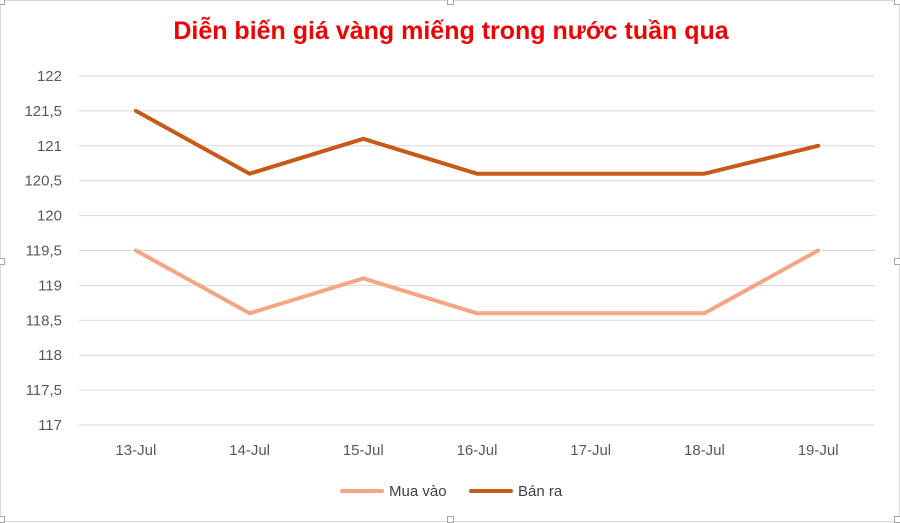 Image resolution: width=900 pixels, height=523 pixels. I want to click on resize-handle-middle-left, so click(2, 261).